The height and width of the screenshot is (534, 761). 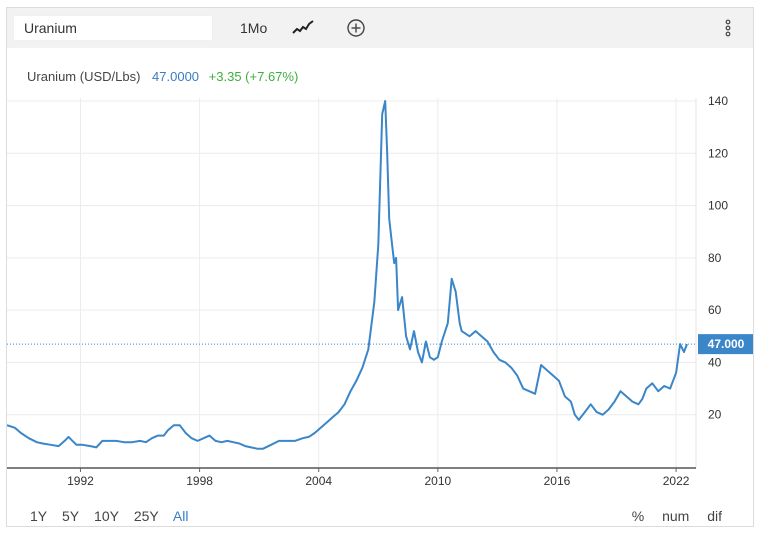 I want to click on add-circle-icon, so click(x=356, y=28).